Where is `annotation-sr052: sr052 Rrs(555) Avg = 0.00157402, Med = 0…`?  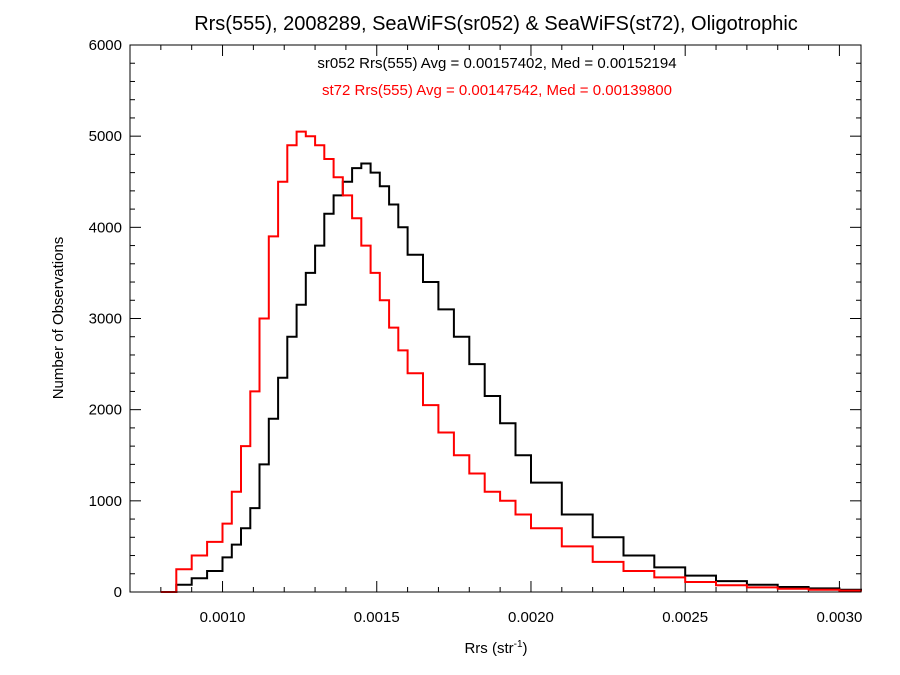 annotation-sr052: sr052 Rrs(555) Avg = 0.00157402, Med = 0… is located at coordinates (496, 63).